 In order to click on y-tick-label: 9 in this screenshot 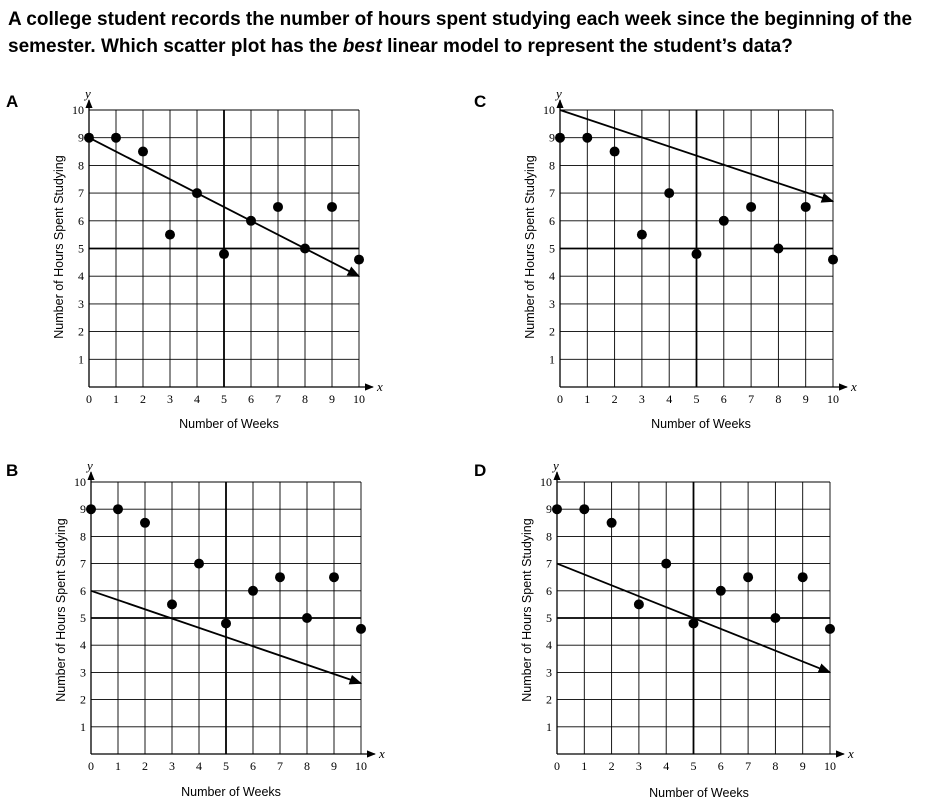, I will do `click(83, 509)`.